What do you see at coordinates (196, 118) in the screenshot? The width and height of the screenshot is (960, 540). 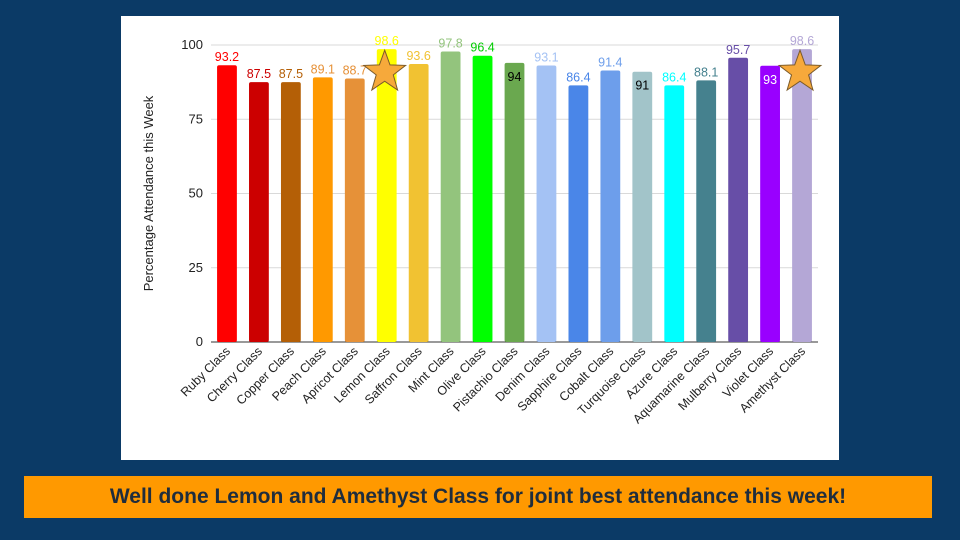 I see `y-tick-label: 75` at bounding box center [196, 118].